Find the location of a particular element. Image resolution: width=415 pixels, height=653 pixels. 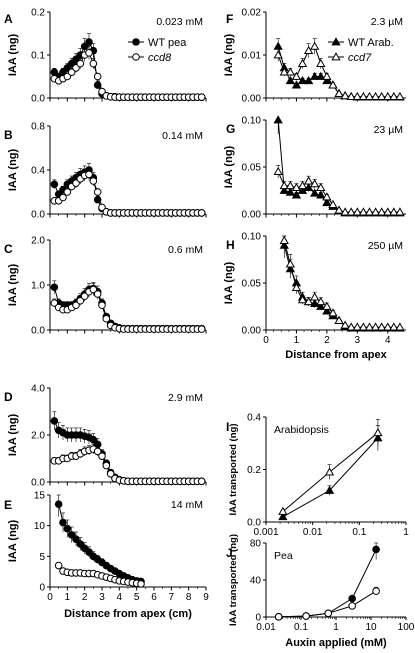

y-tick-label: 40 is located at coordinates (256, 581).